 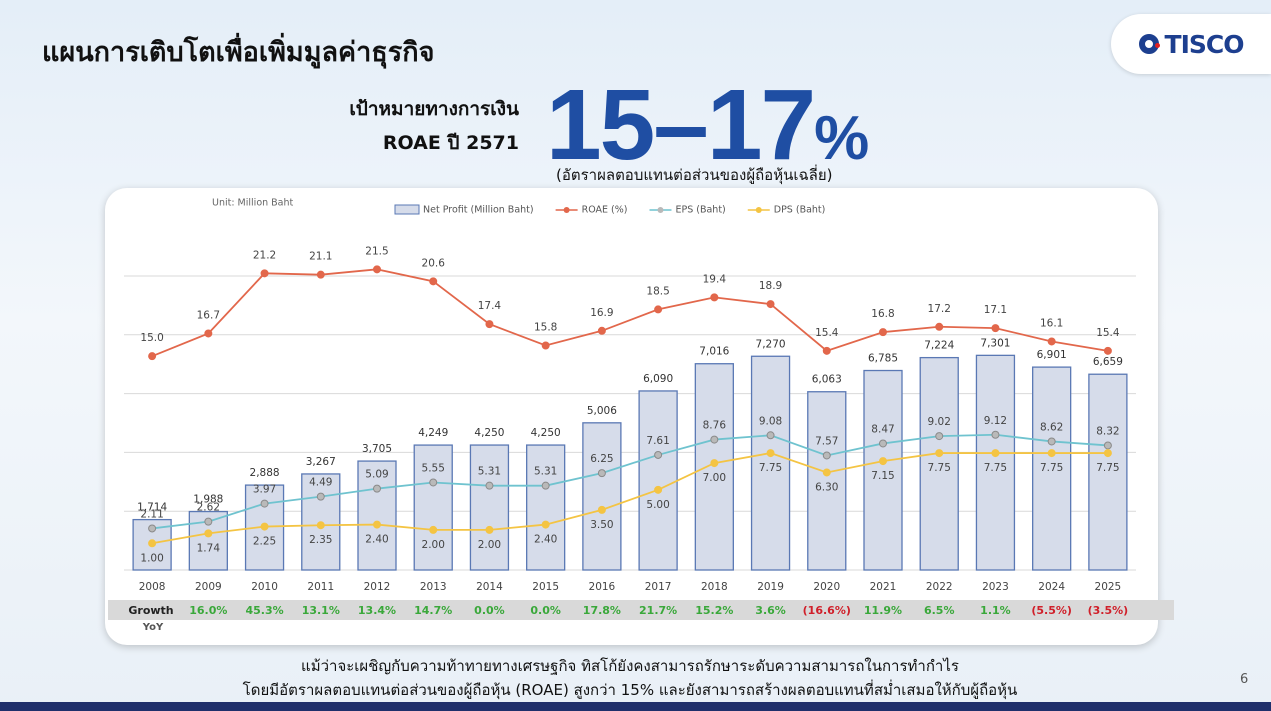 I want to click on growth-band, so click(x=641, y=610).